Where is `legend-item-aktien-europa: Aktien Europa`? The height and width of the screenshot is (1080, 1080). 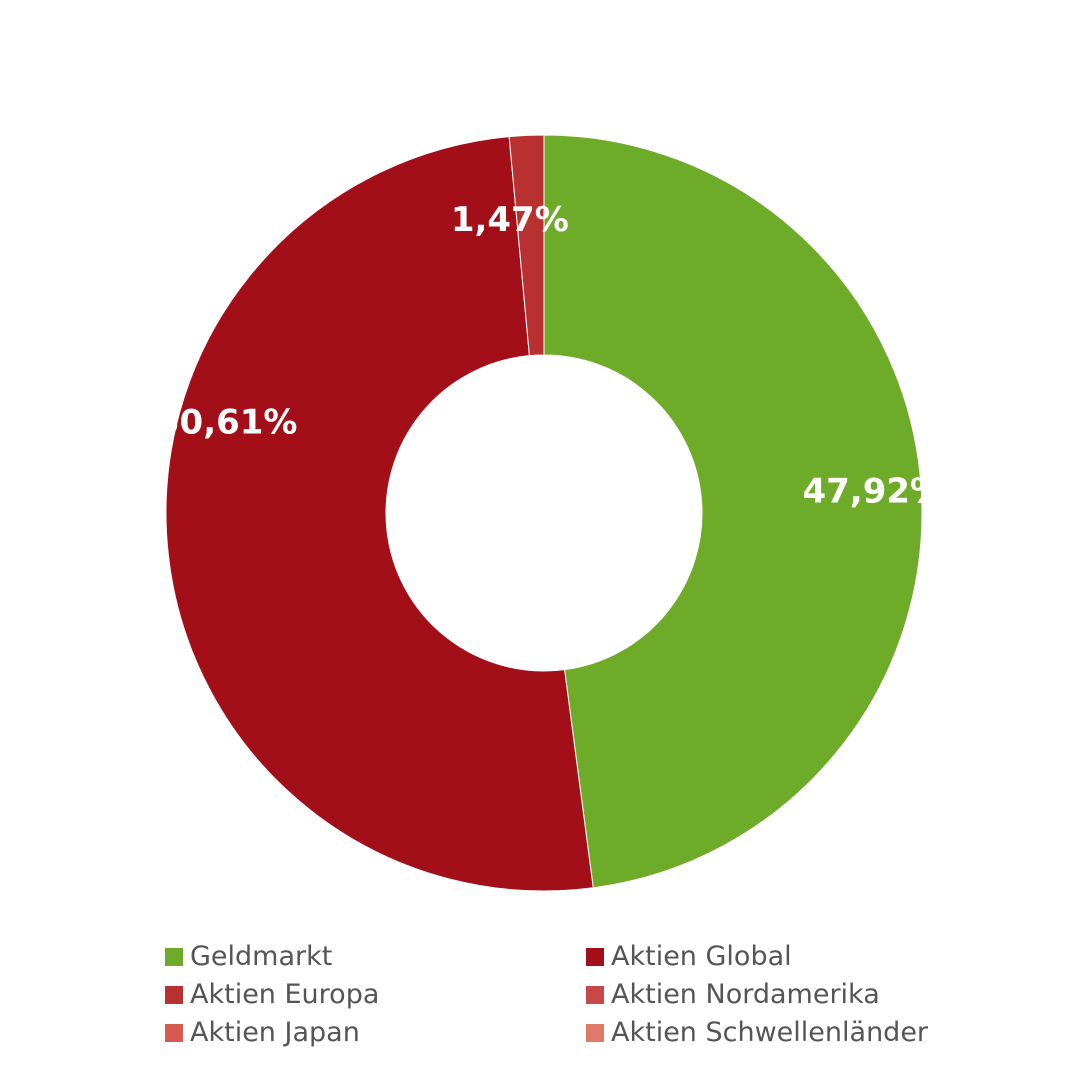 legend-item-aktien-europa: Aktien Europa is located at coordinates (375, 994).